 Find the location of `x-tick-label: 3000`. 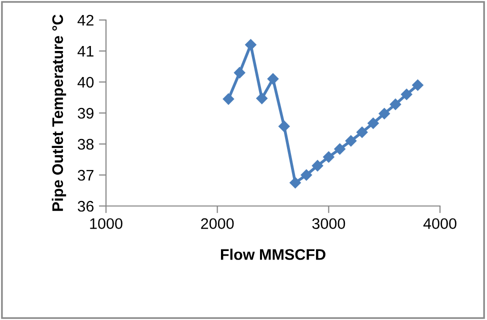

x-tick-label: 3000 is located at coordinates (329, 224).